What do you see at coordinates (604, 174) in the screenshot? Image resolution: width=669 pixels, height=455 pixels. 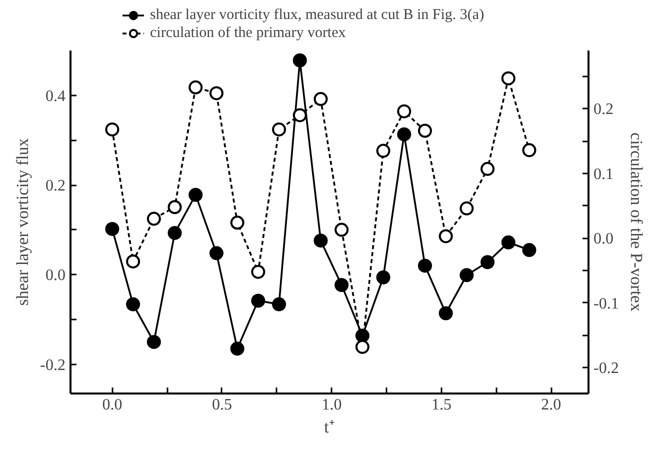 I see `y2-tick-label: 0.1` at bounding box center [604, 174].